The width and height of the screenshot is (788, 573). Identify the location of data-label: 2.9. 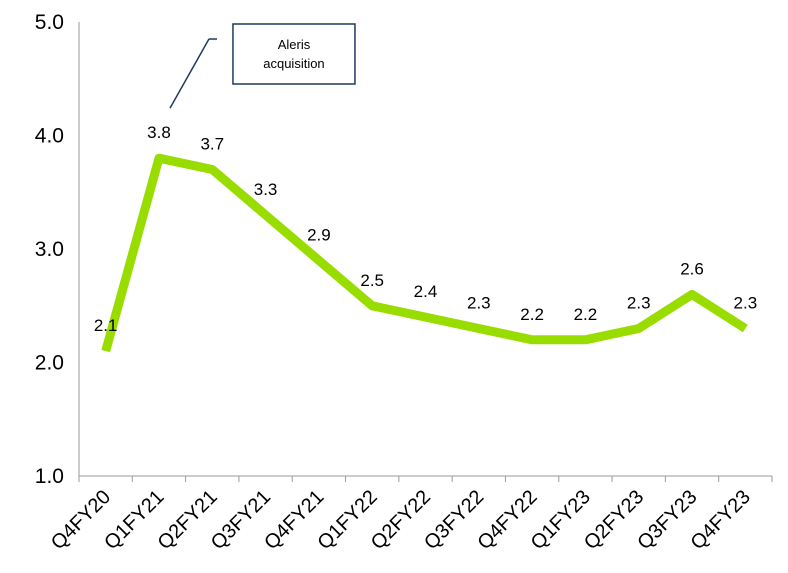
(319, 234).